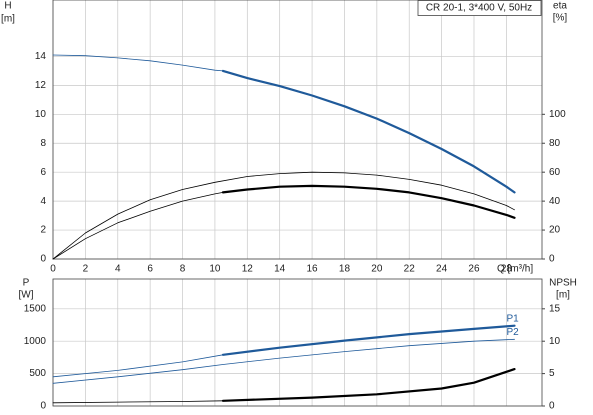 The width and height of the screenshot is (593, 415). Describe the element at coordinates (345, 269) in the screenshot. I see `x-tick-label: 18` at that location.